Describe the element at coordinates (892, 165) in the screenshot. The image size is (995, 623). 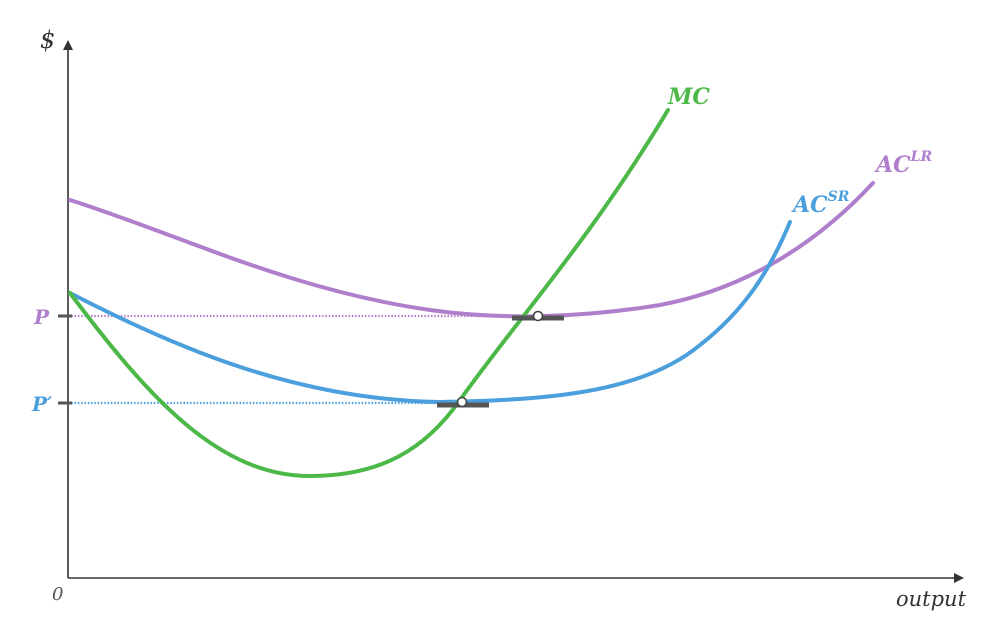
I see `ac-lr-label-main: AC` at that location.